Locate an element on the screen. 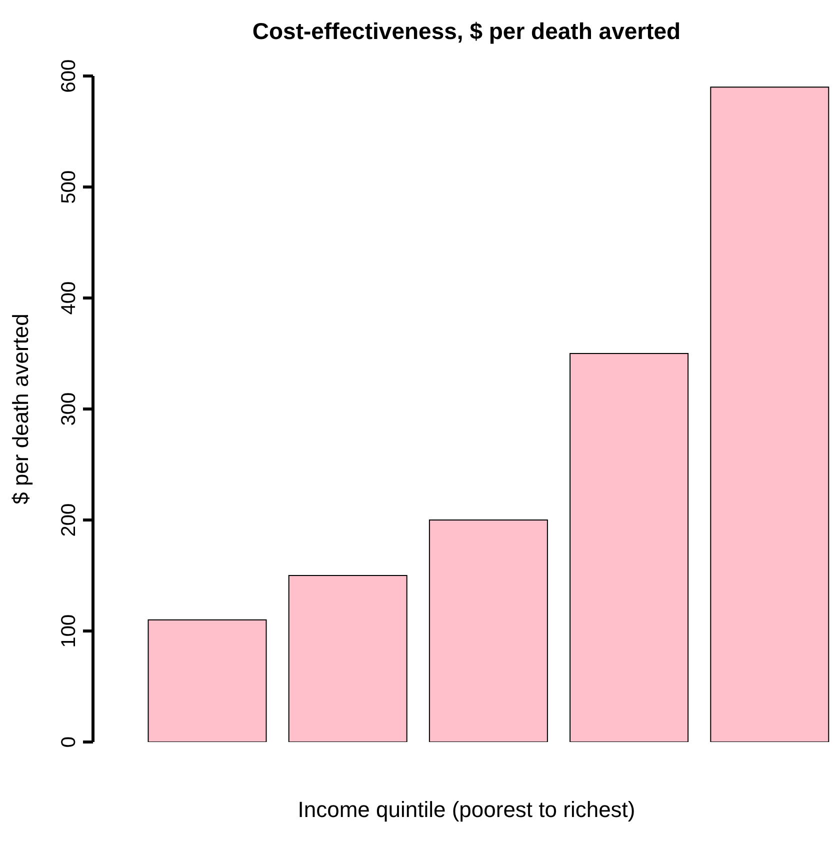 This screenshot has width=840, height=845. x-axis-title: Income quintile (poorest to richest) is located at coordinates (467, 809).